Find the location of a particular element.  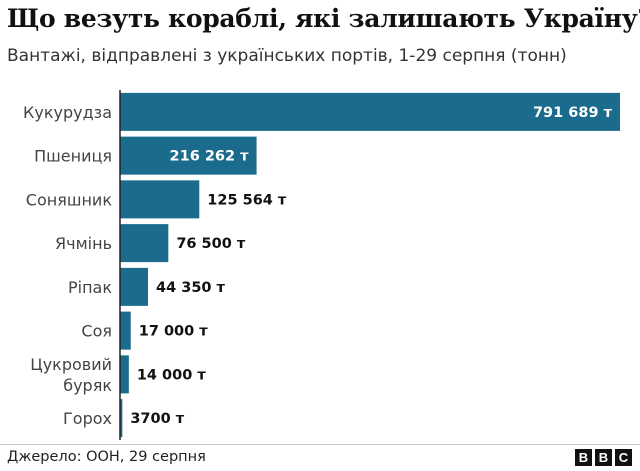

value-label-7: 3700 т is located at coordinates (157, 419).